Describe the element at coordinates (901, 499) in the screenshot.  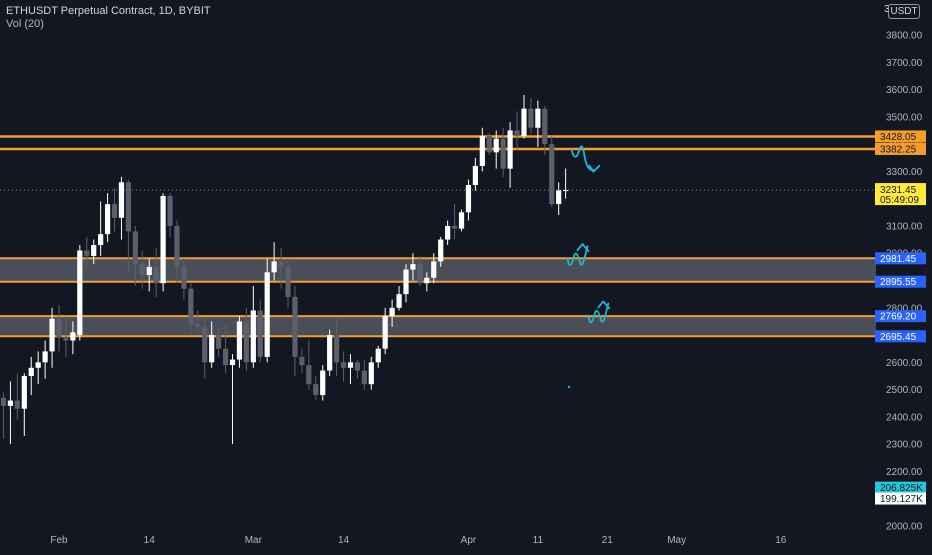
I see `volume-tag-2: 199.127K` at that location.